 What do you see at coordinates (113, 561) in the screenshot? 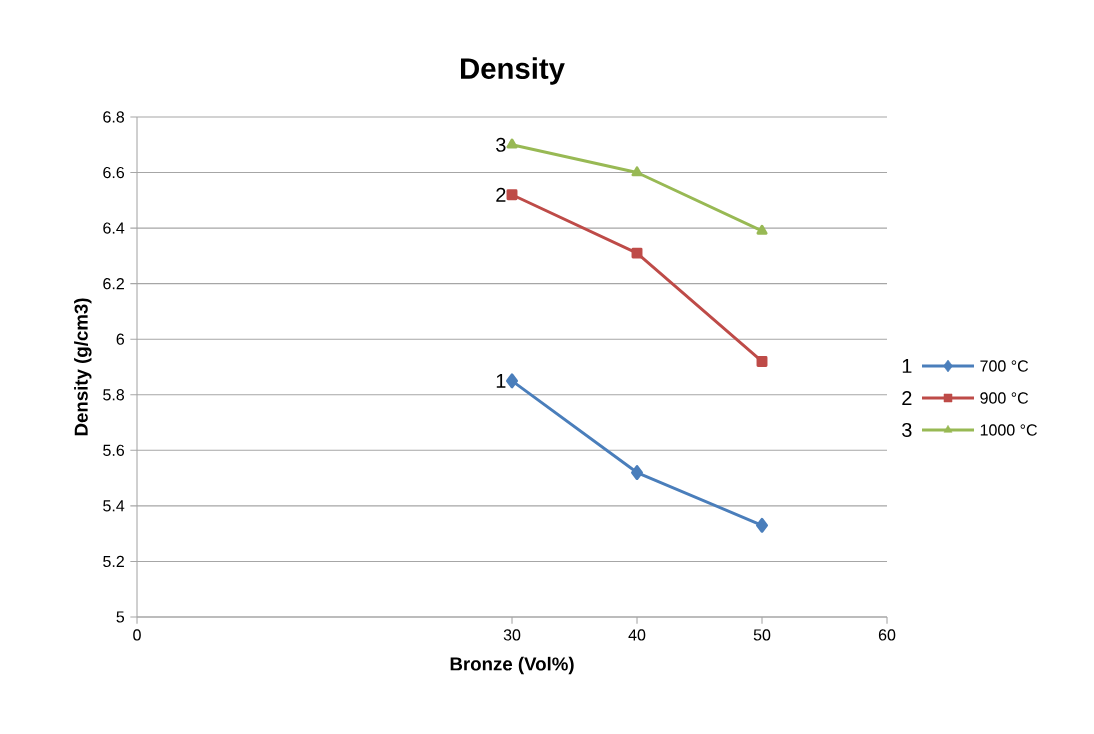
I see `y-tick-label: 5.2` at bounding box center [113, 561].